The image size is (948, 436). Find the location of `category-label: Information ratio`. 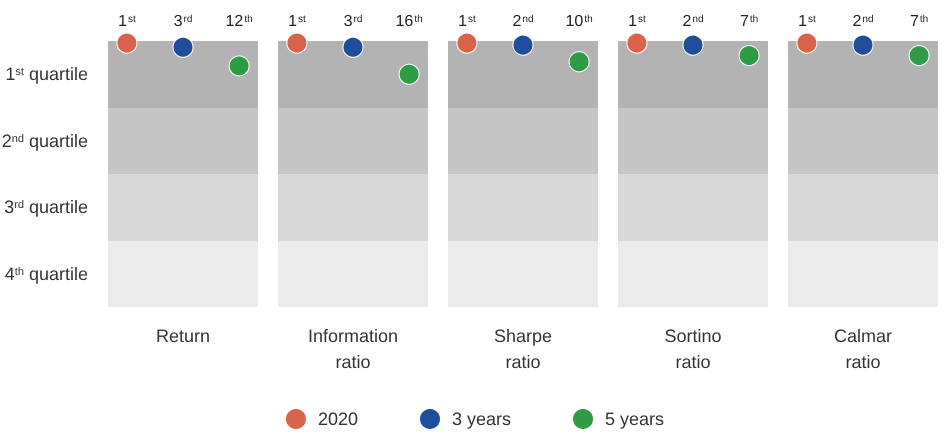

category-label: Information ratio is located at coordinates (353, 349).